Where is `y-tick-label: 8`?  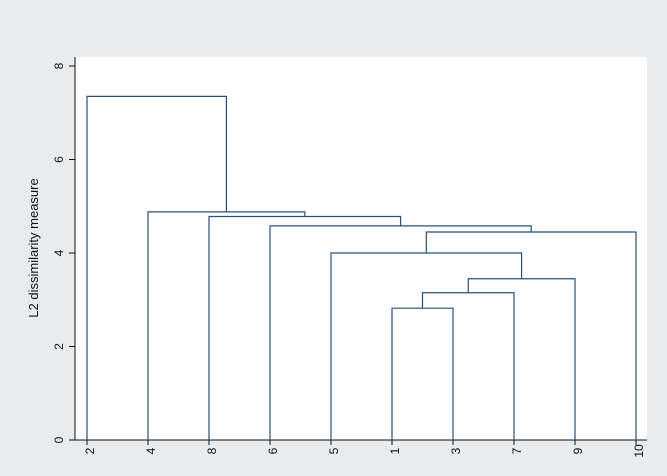
y-tick-label: 8 is located at coordinates (59, 65).